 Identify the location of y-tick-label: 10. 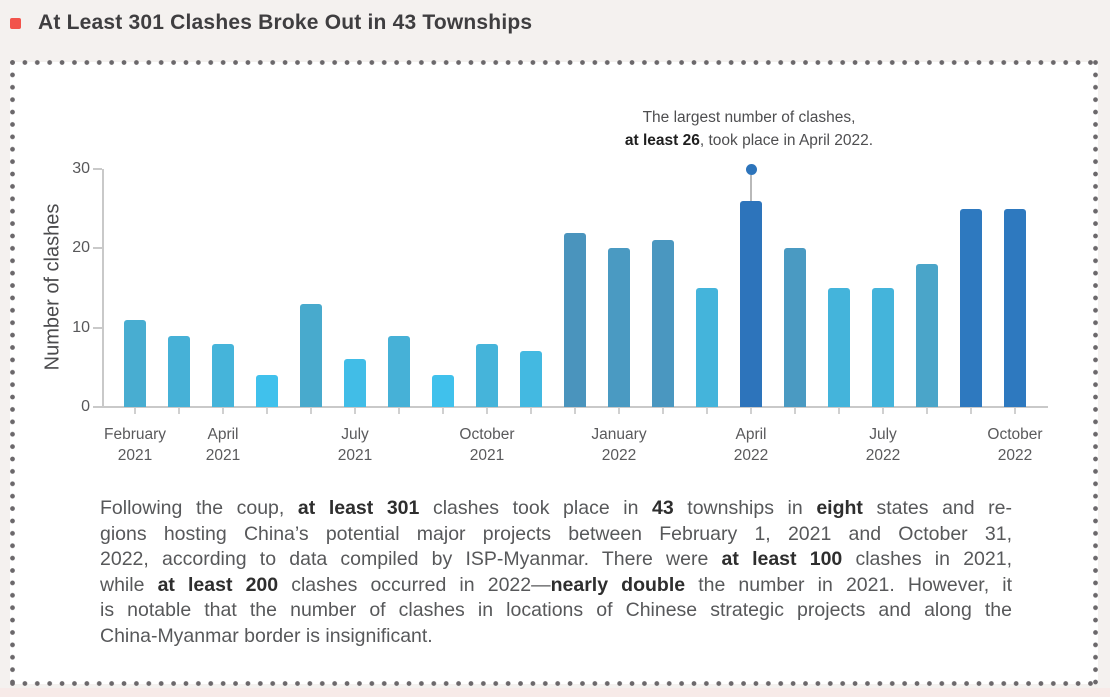
(81, 327).